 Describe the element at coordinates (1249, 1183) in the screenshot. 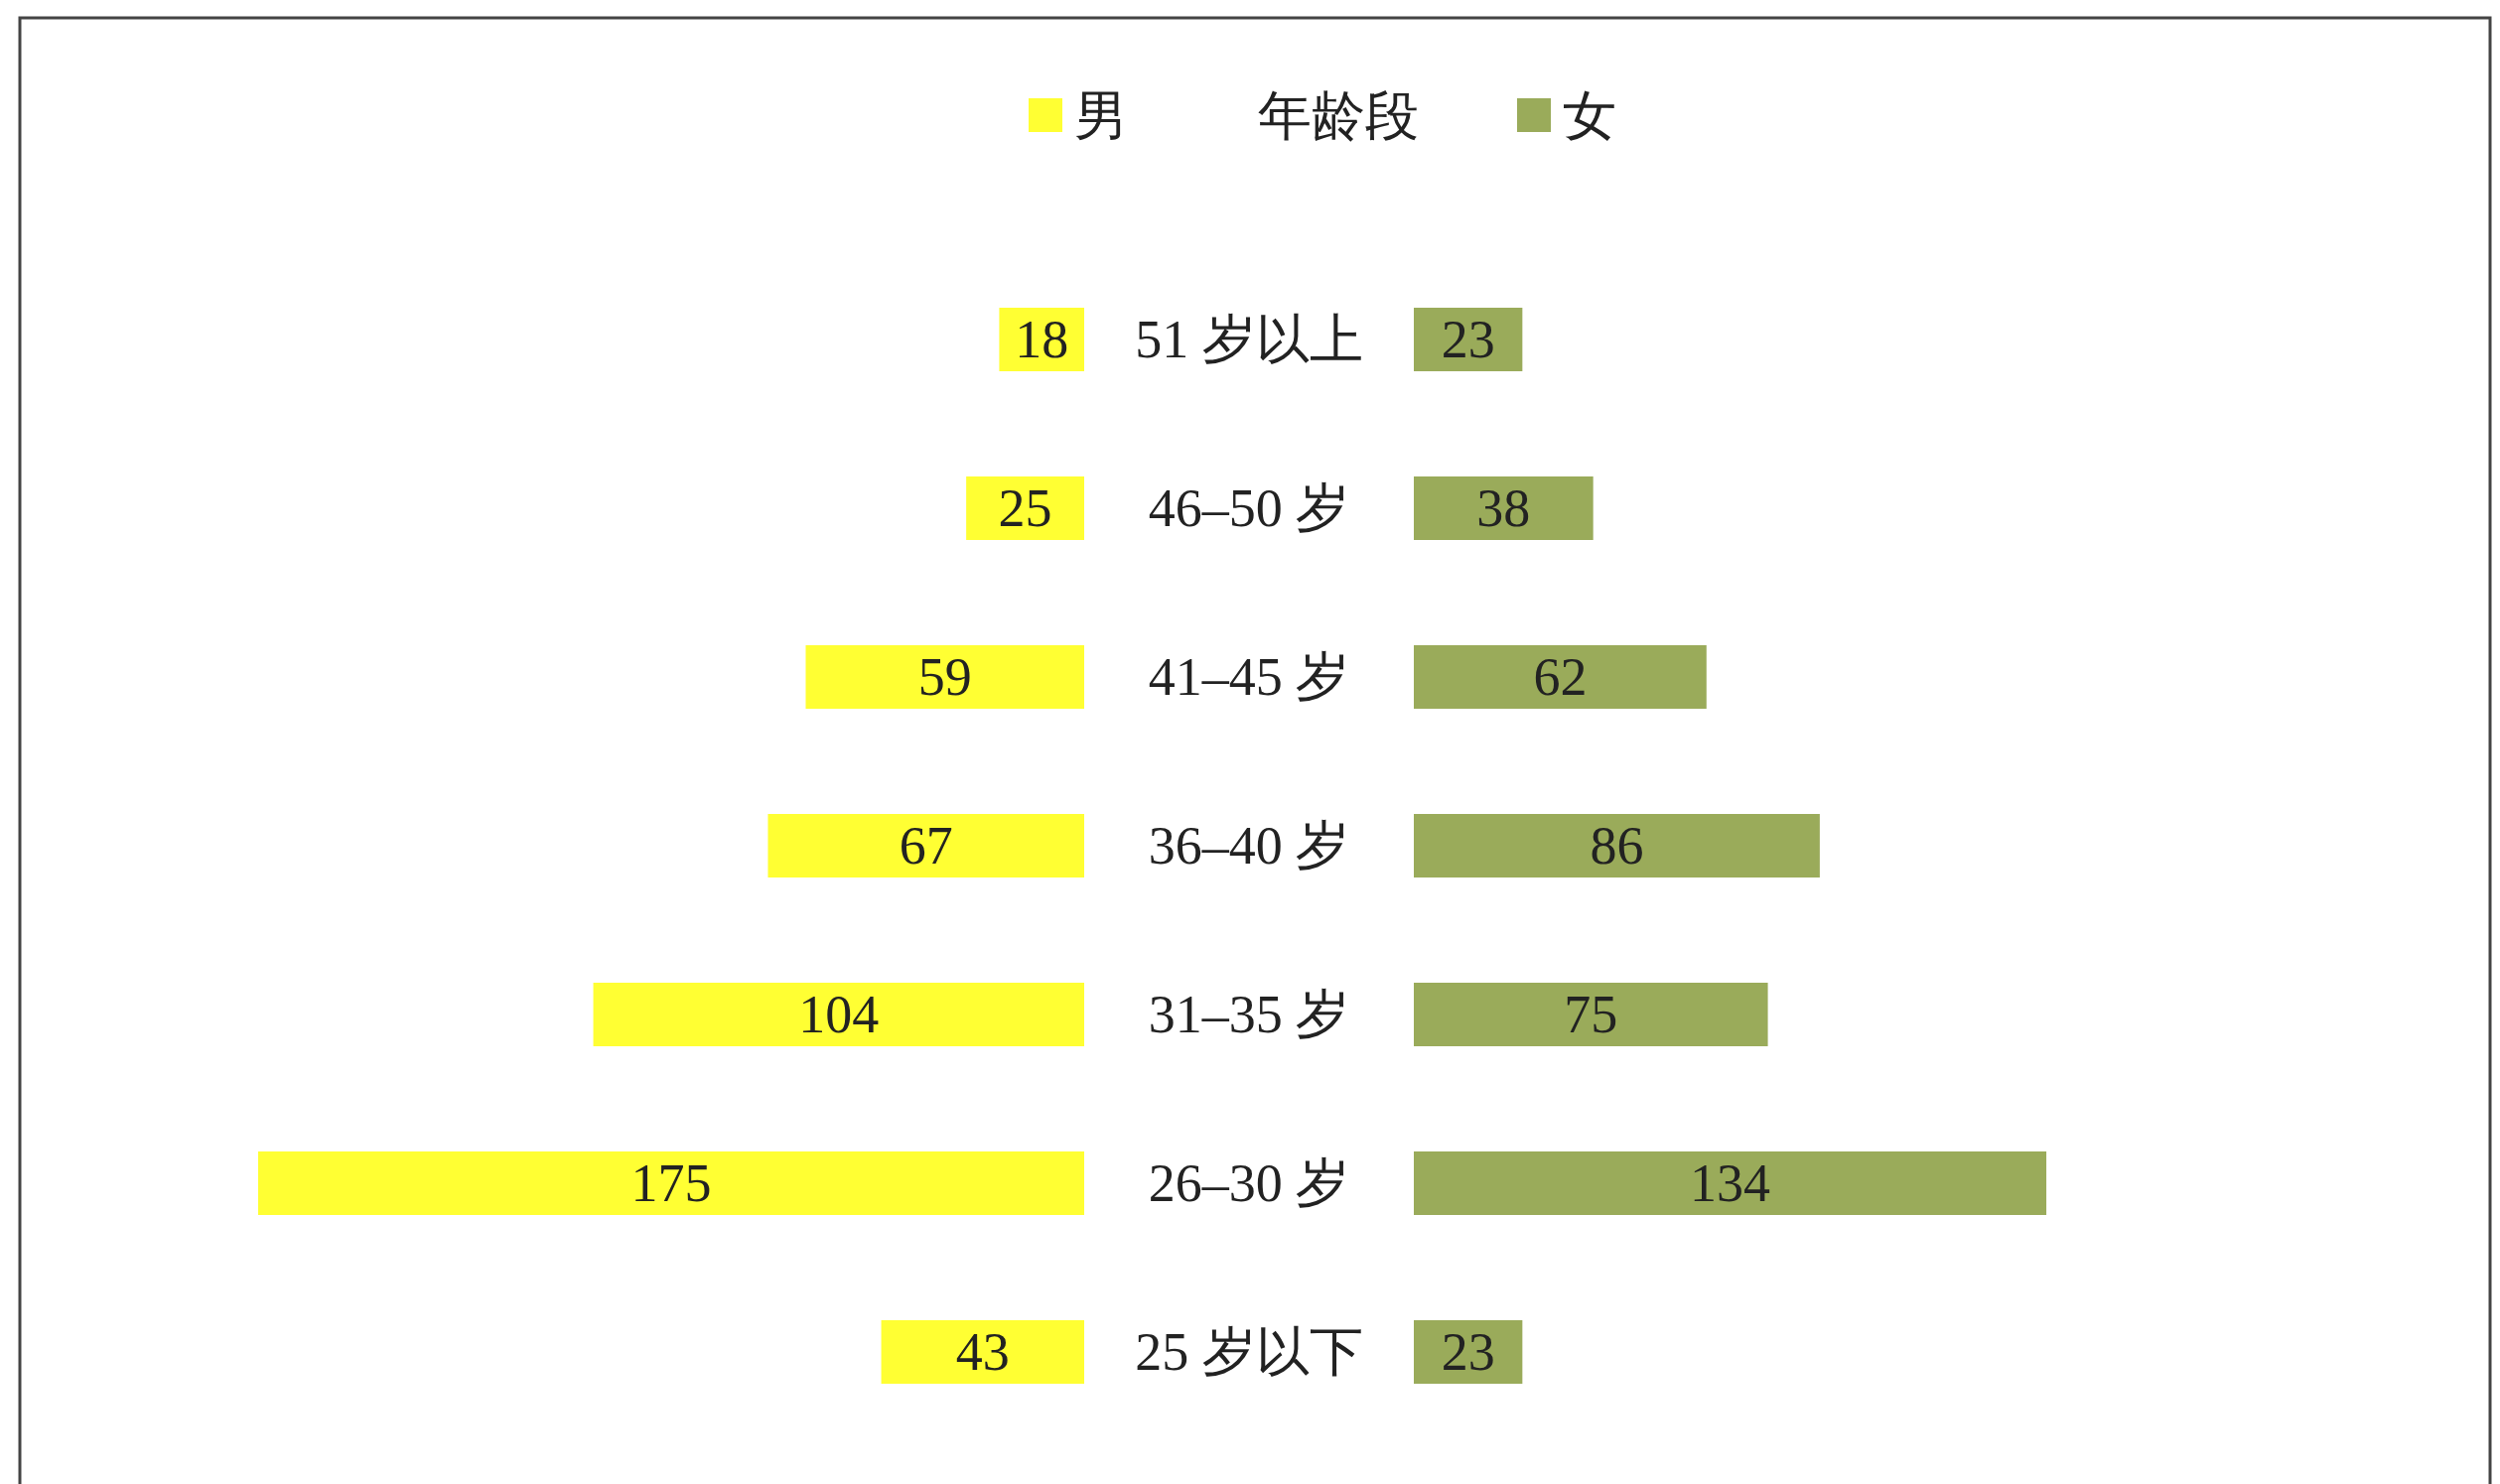

I see `y-tick-label: 26–30 岁` at that location.